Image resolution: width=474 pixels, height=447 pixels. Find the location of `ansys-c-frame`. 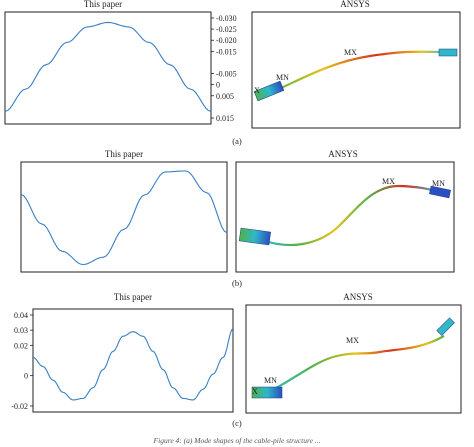

ansys-c-frame is located at coordinates (353, 359).